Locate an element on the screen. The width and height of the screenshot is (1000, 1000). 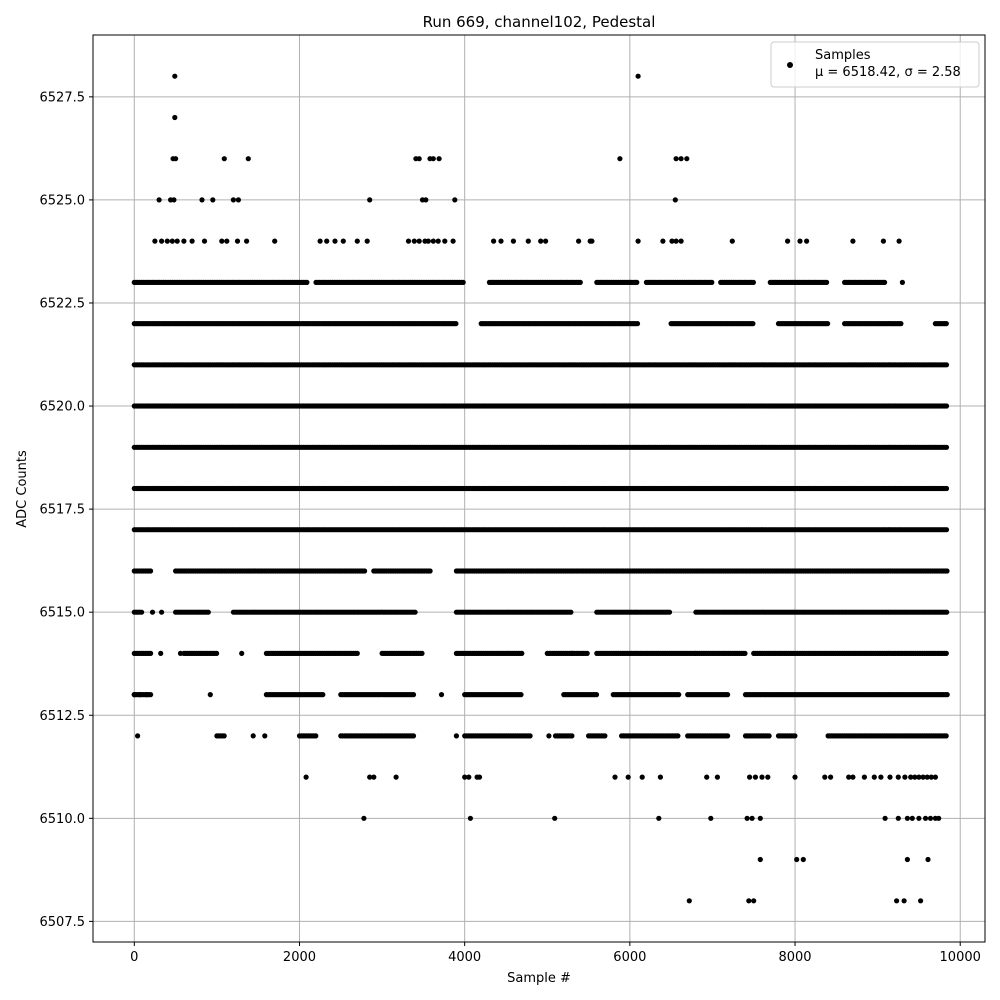
x-tick-label: 8000 is located at coordinates (794, 957).